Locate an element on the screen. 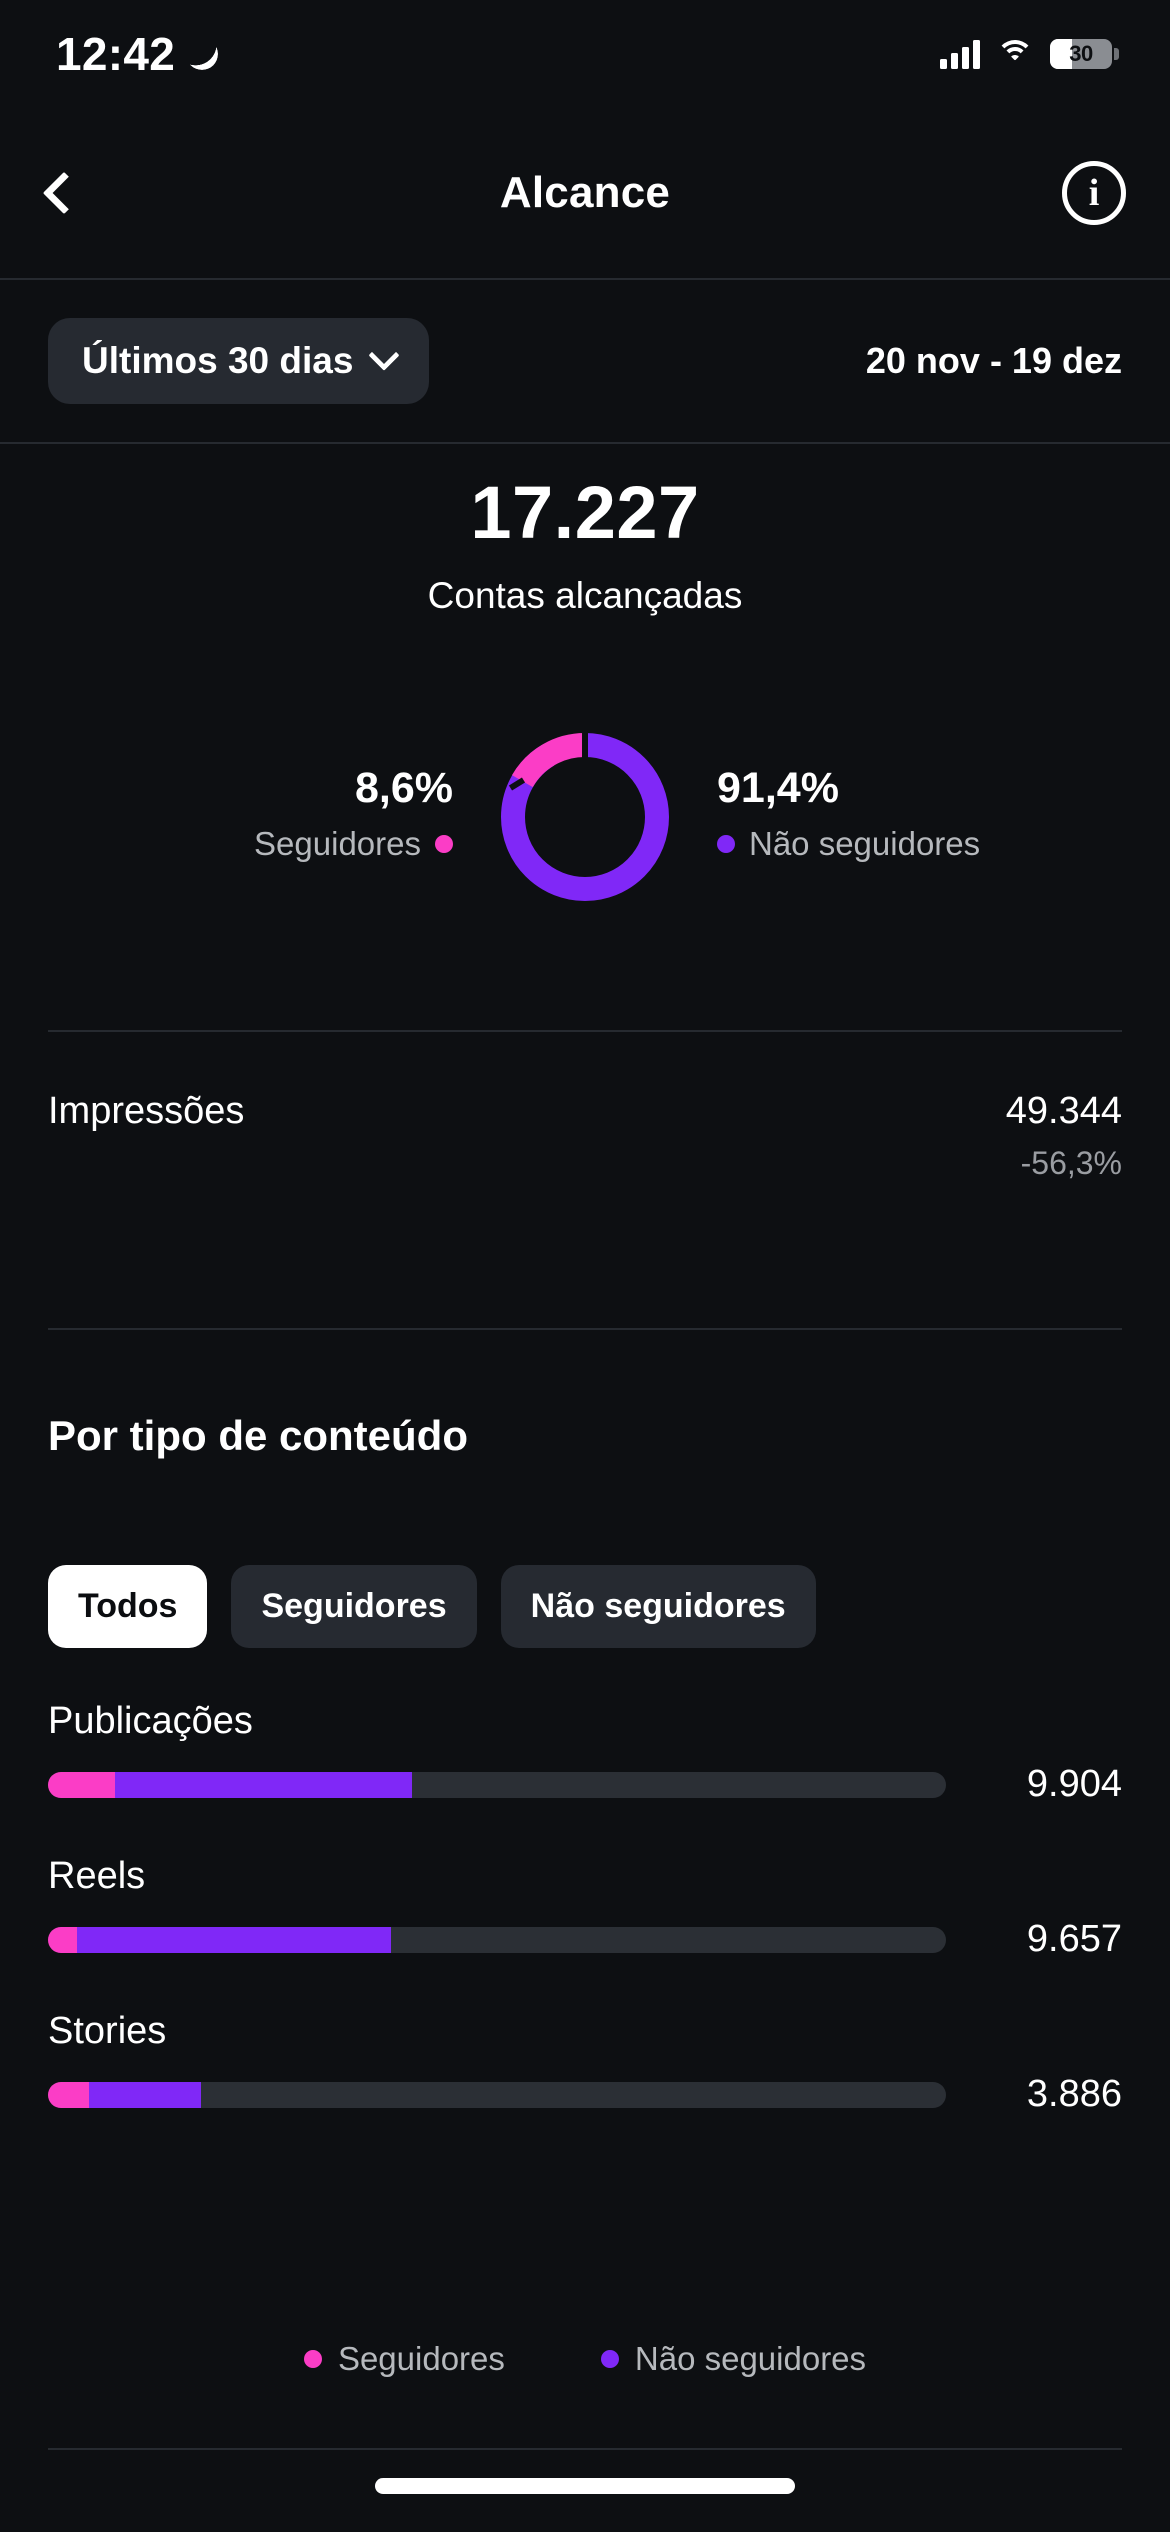 Image resolution: width=1170 pixels, height=2532 pixels. legend-item-followers: Seguidores is located at coordinates (404, 2359).